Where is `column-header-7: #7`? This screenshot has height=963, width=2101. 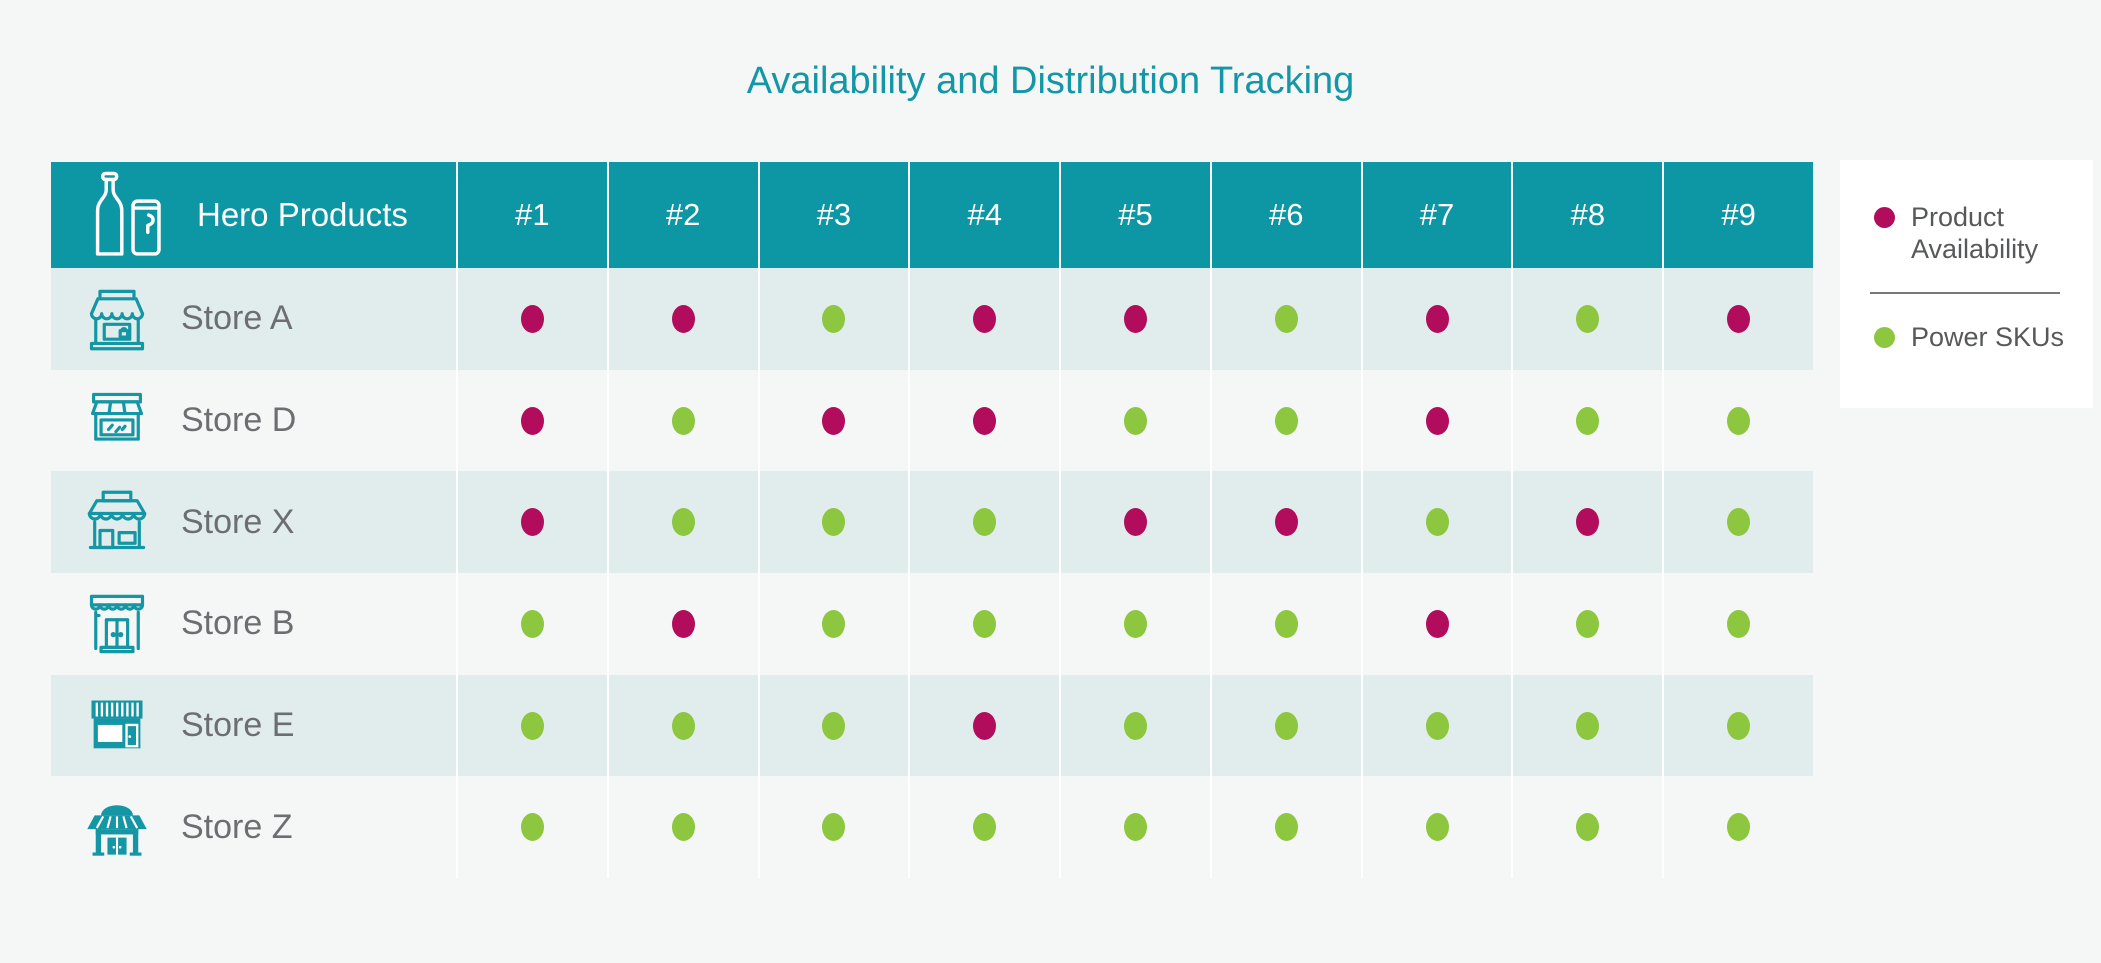
column-header-7: #7 is located at coordinates (1436, 215).